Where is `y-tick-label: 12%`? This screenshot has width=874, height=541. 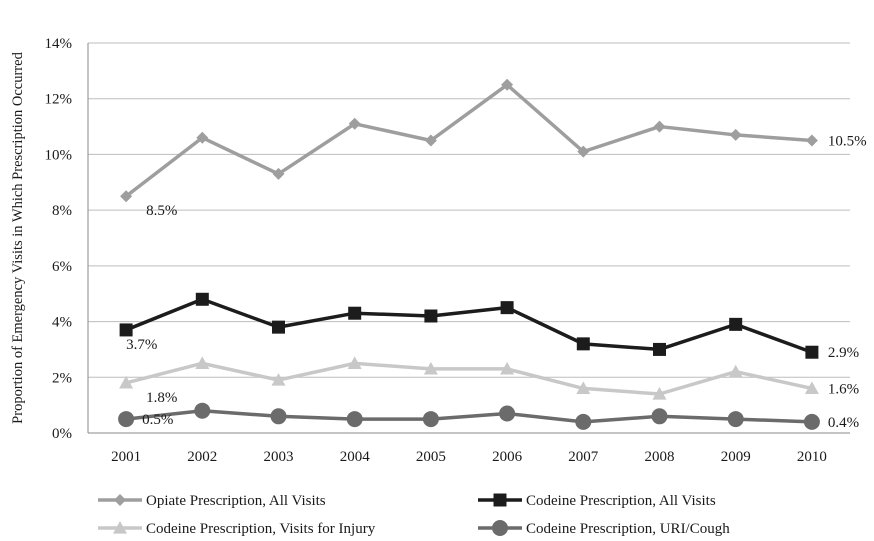
y-tick-label: 12% is located at coordinates (59, 100).